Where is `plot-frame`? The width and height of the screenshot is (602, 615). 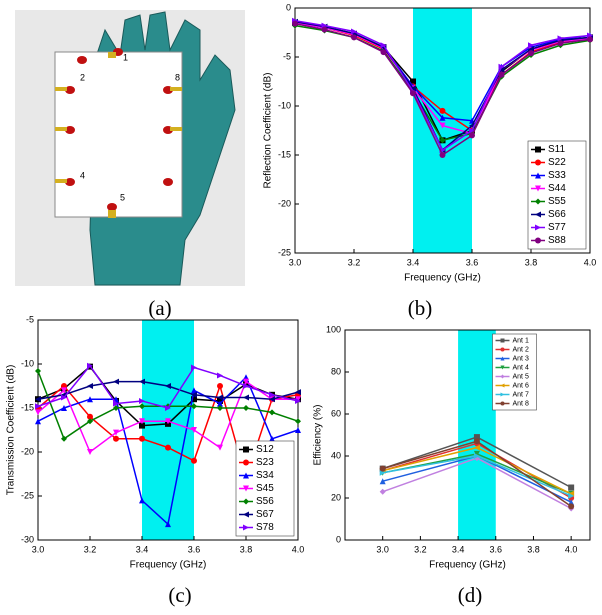 plot-frame is located at coordinates (467, 435).